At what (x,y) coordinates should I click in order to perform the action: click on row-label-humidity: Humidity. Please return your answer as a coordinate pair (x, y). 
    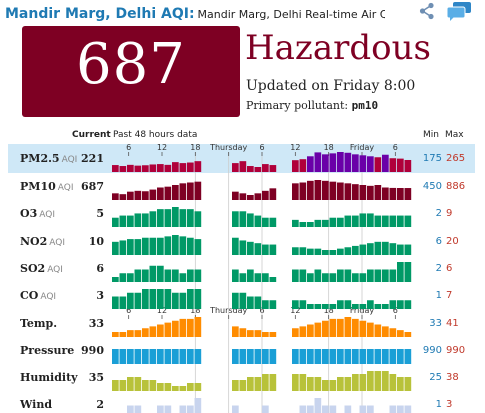
    Looking at the image, I should click on (49, 377).